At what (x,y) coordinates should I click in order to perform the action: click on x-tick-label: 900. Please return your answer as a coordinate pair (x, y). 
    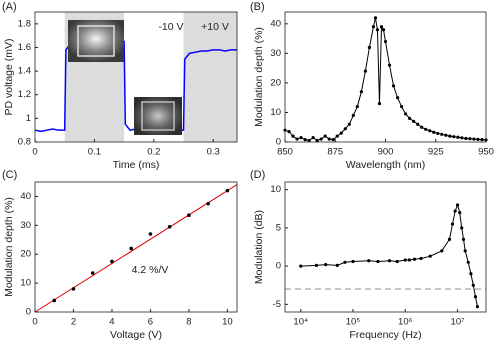
    Looking at the image, I should click on (386, 152).